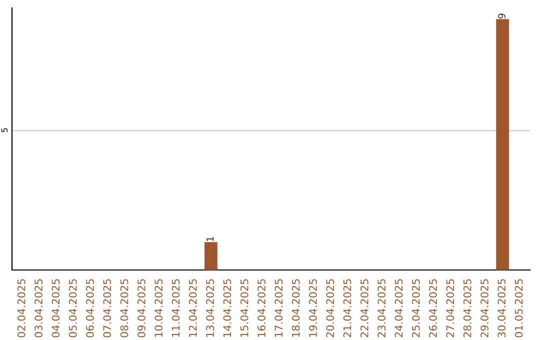 The width and height of the screenshot is (540, 340). What do you see at coordinates (244, 308) in the screenshot?
I see `x-tick-label: 15.04.2025` at bounding box center [244, 308].